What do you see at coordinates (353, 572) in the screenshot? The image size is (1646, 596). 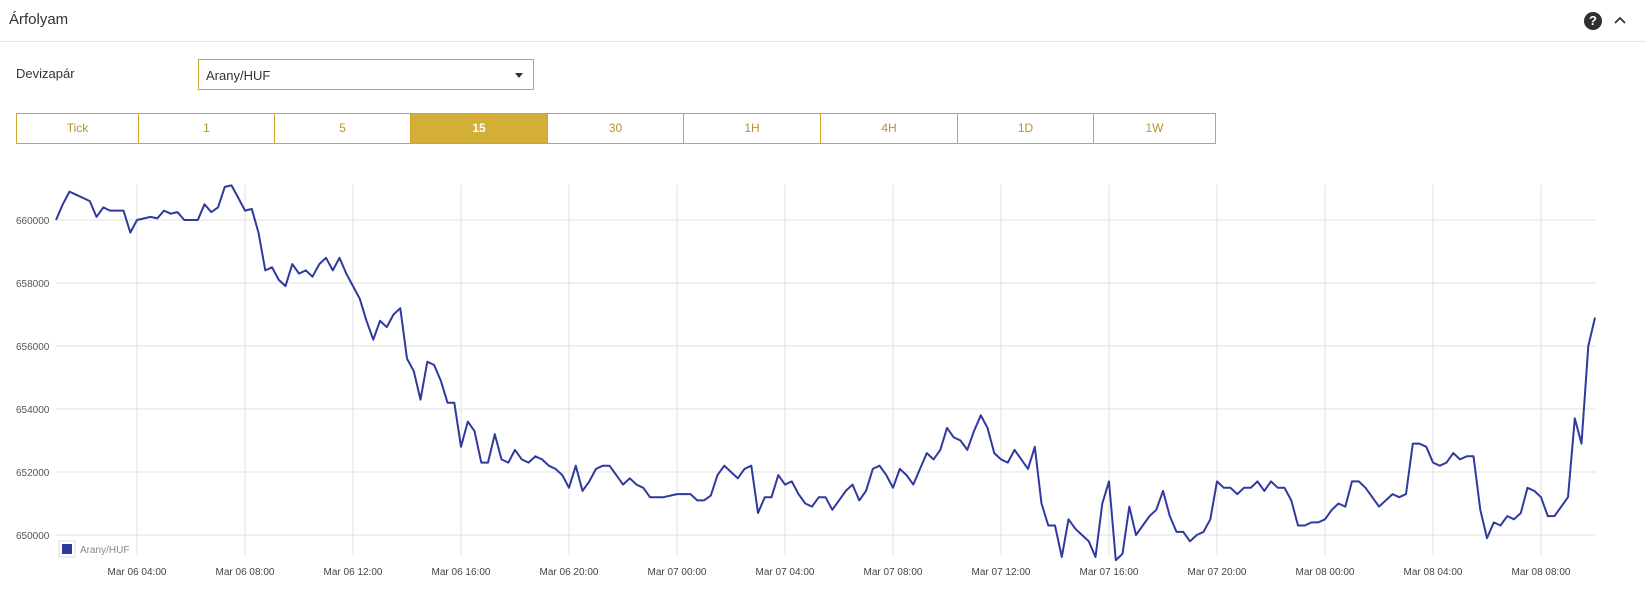 I see `x-tick-label: Mar 06 12:00` at bounding box center [353, 572].